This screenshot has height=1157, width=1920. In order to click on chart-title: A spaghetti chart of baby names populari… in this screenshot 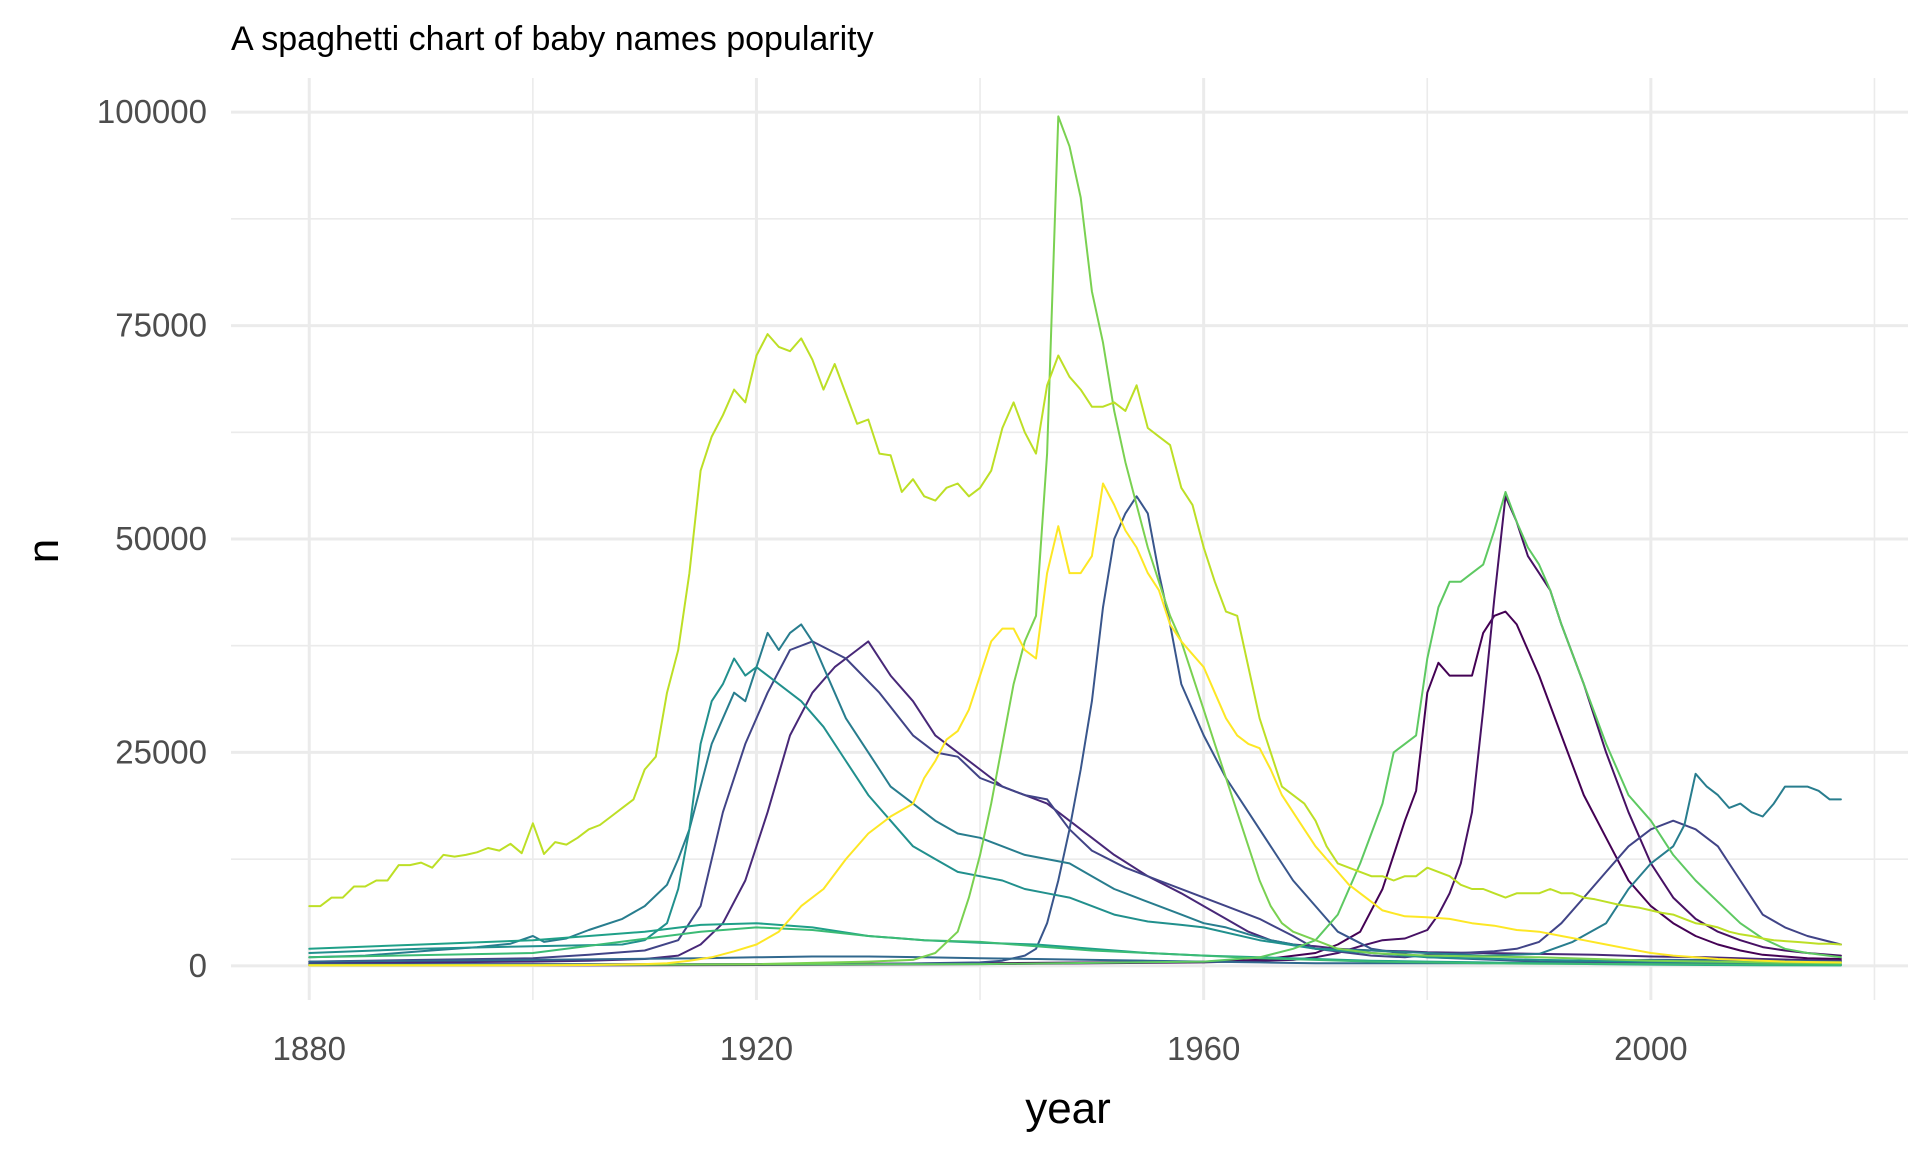, I will do `click(552, 39)`.